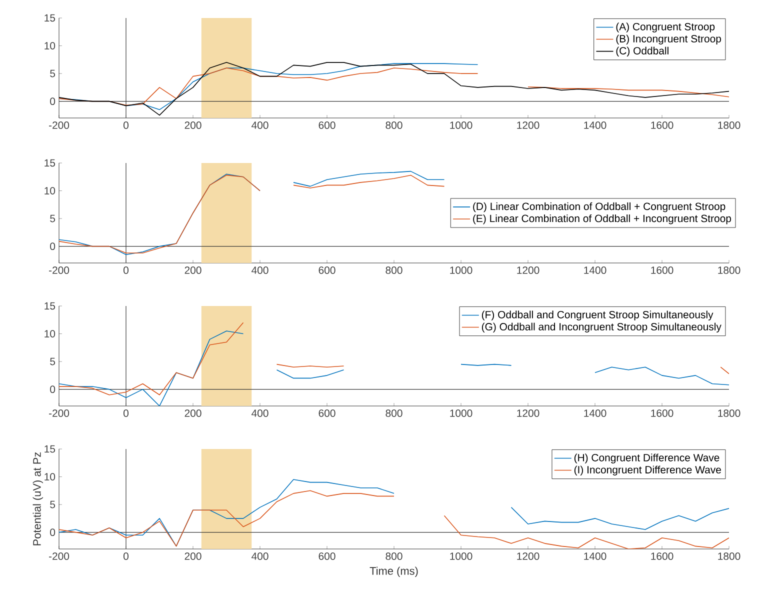 The image size is (758, 599). I want to click on legend-label: (G) Oddball and Incongruent Stroop Simultaneously, so click(602, 327).